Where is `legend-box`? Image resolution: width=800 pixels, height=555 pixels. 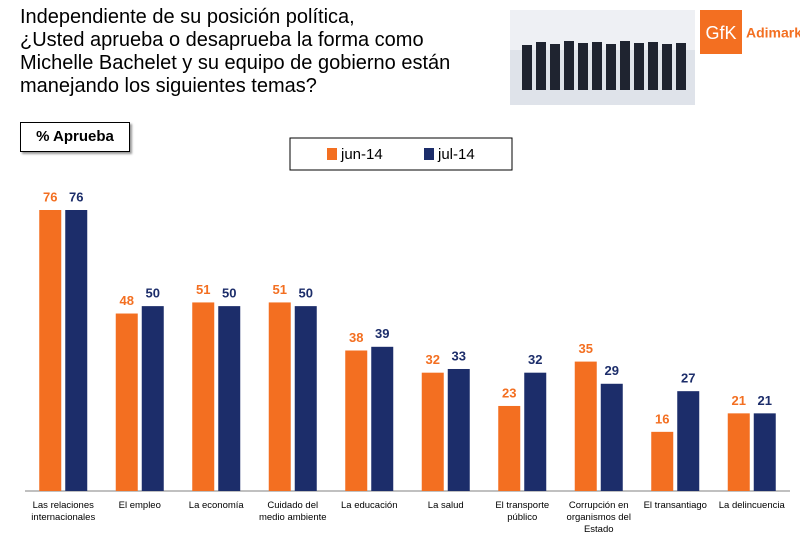
legend-box is located at coordinates (401, 154).